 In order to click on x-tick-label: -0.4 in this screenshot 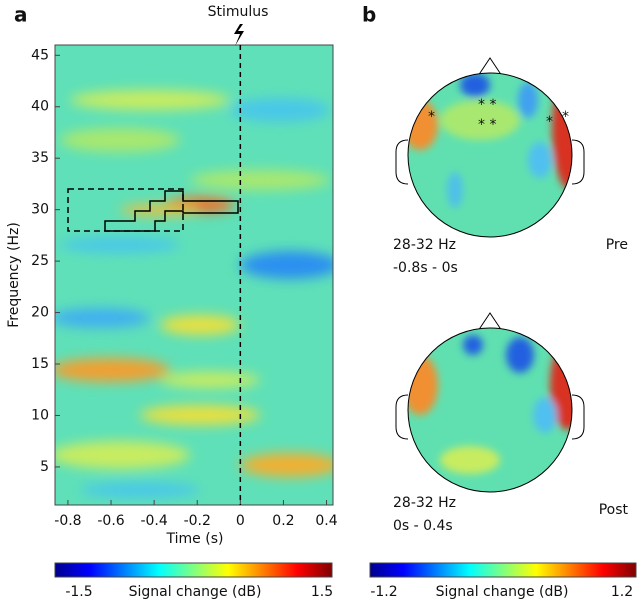, I will do `click(153, 521)`.